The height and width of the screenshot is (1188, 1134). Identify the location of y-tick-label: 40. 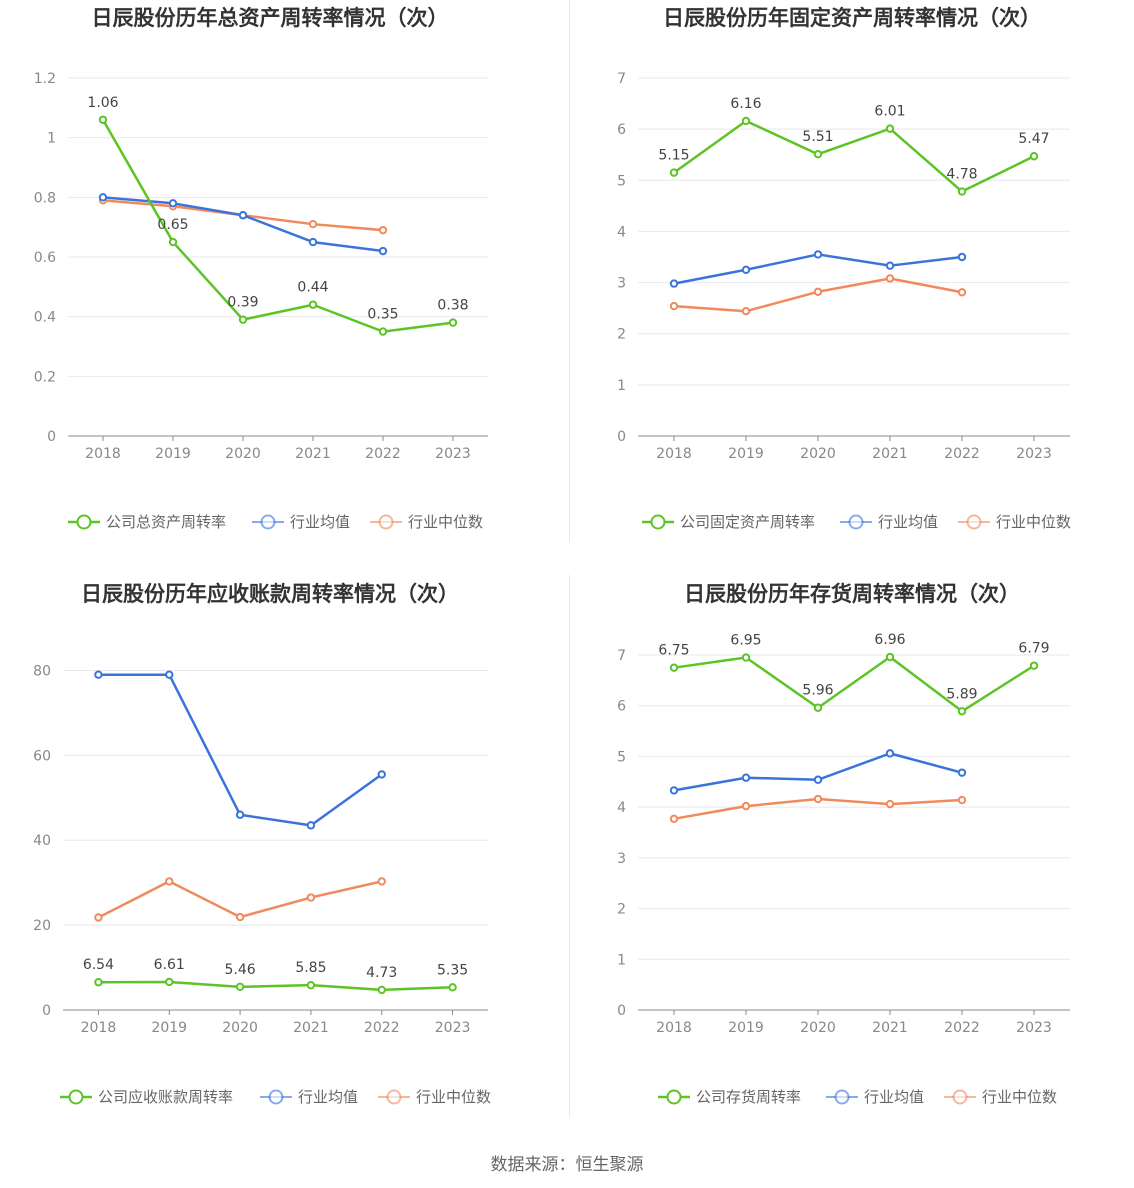
(42, 841).